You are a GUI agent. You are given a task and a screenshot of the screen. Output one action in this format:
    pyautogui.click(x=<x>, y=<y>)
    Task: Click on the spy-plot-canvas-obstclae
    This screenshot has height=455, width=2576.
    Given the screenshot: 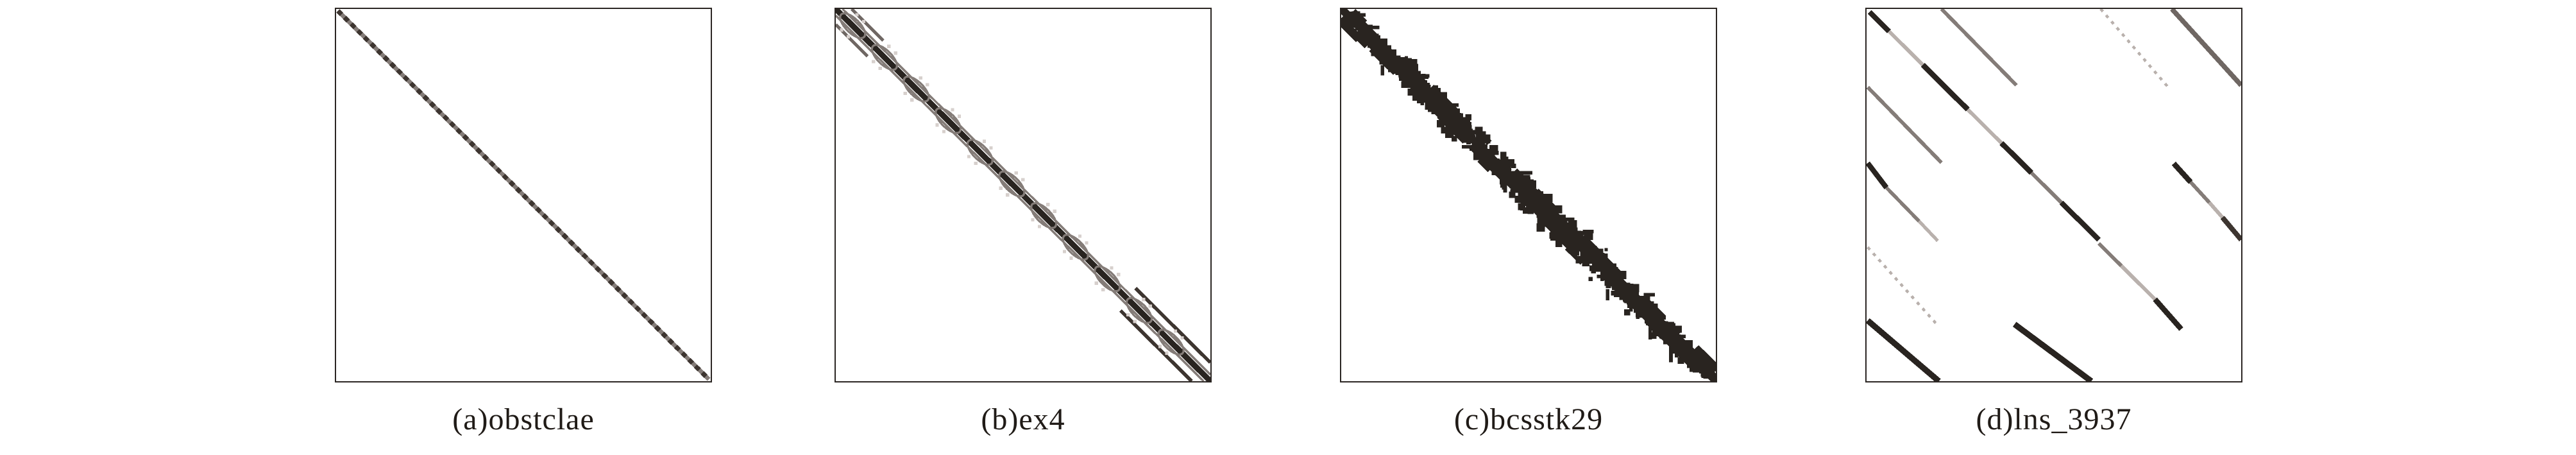 What is the action you would take?
    pyautogui.click(x=523, y=195)
    